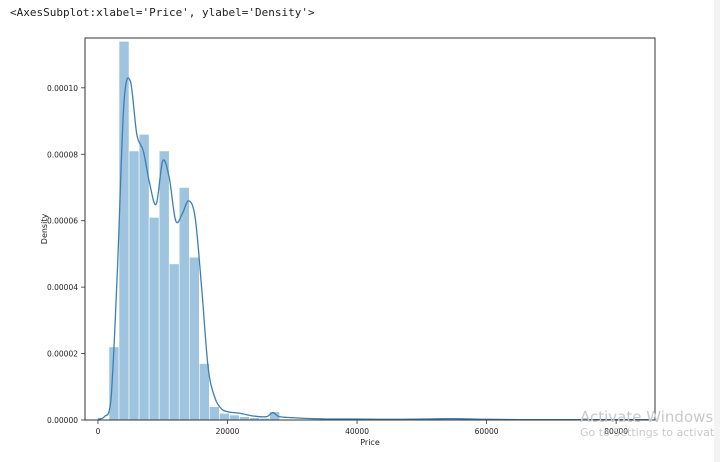 The image size is (720, 462). I want to click on x-tick-label: 40000, so click(357, 431).